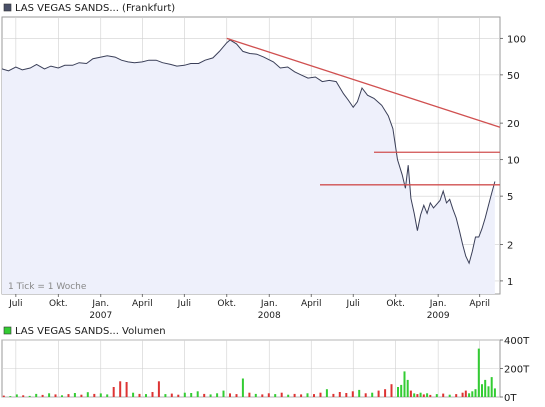 The height and width of the screenshot is (407, 545). I want to click on price-x-year-label: 2009, so click(438, 316).